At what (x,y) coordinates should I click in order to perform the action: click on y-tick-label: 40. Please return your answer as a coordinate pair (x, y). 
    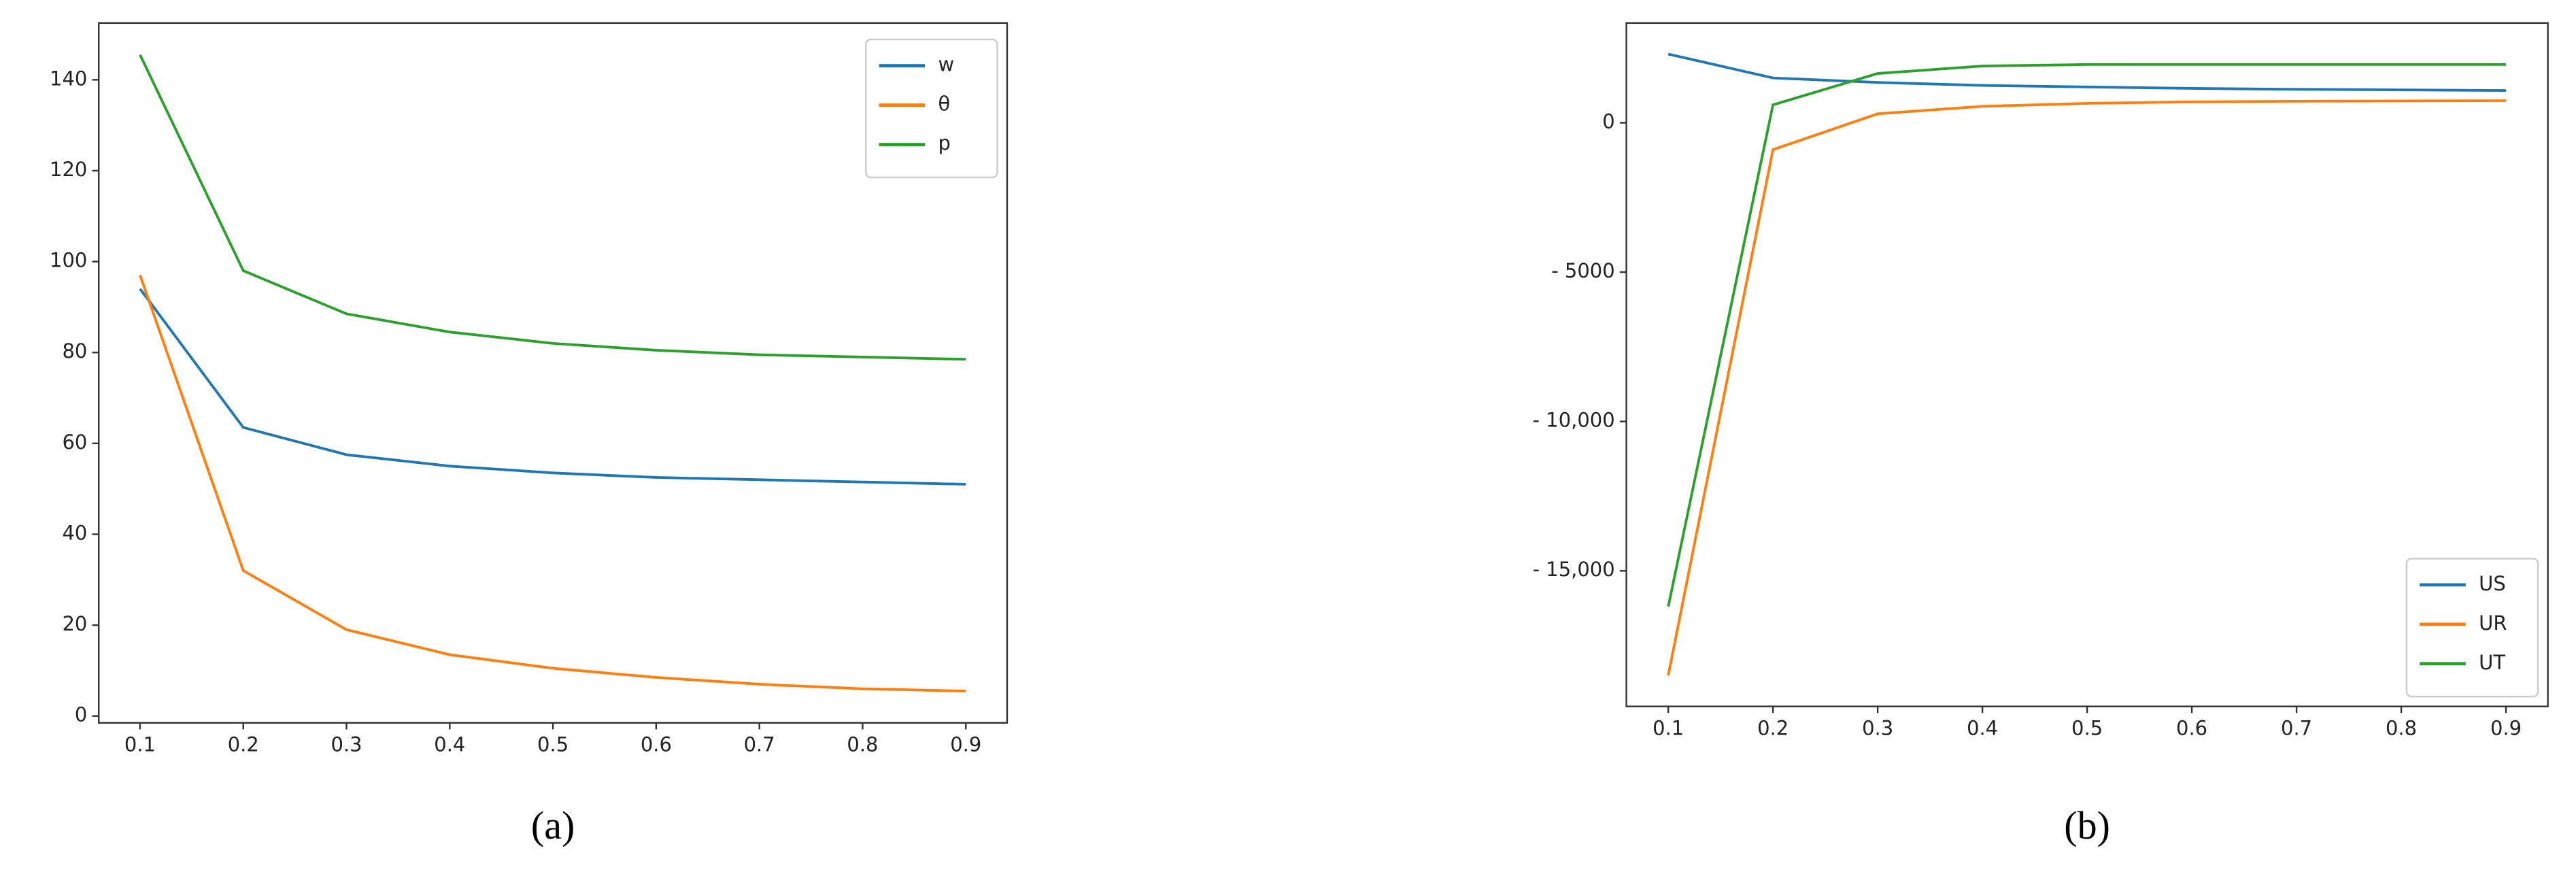
    Looking at the image, I should click on (74, 532).